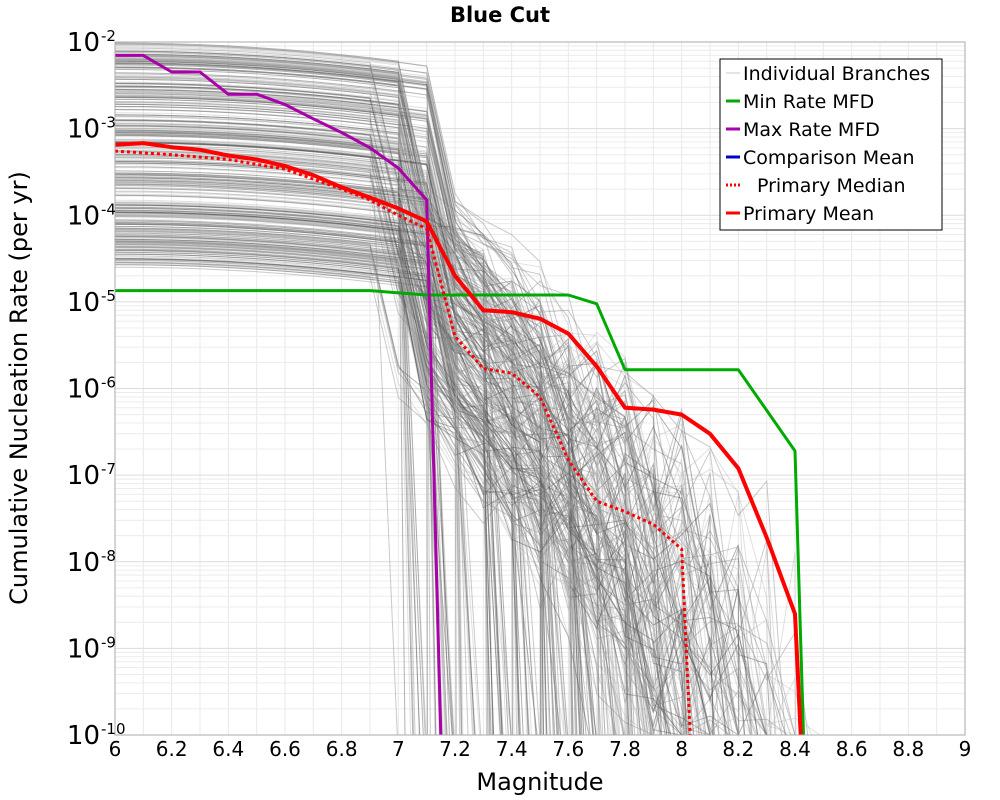 The image size is (1000, 800). I want to click on y-tick: 10 -8, so click(91, 562).